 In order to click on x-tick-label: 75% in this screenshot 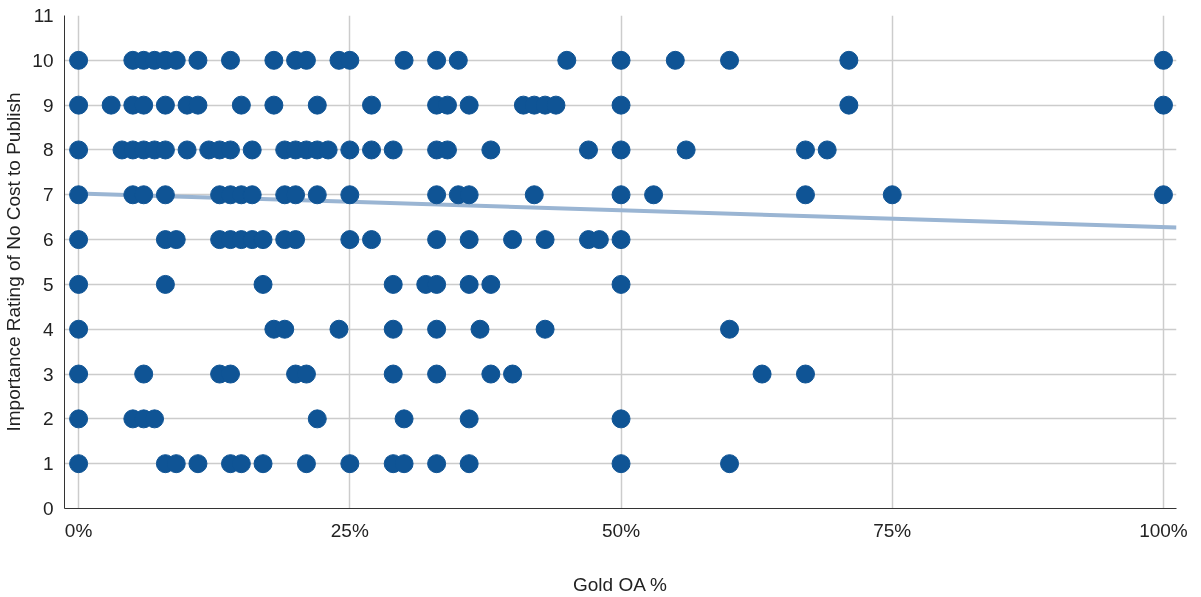, I will do `click(892, 530)`.